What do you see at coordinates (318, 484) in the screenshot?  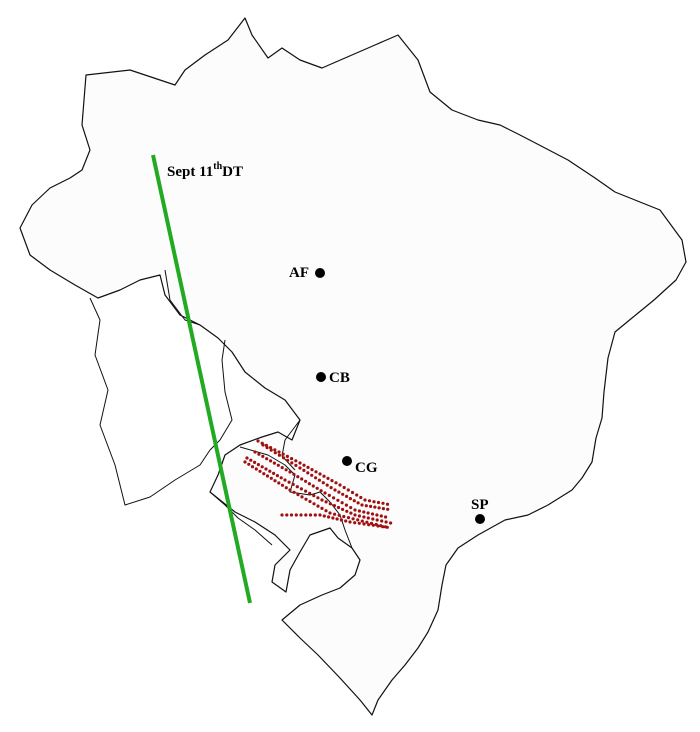 I see `trajectory-points-layer` at bounding box center [318, 484].